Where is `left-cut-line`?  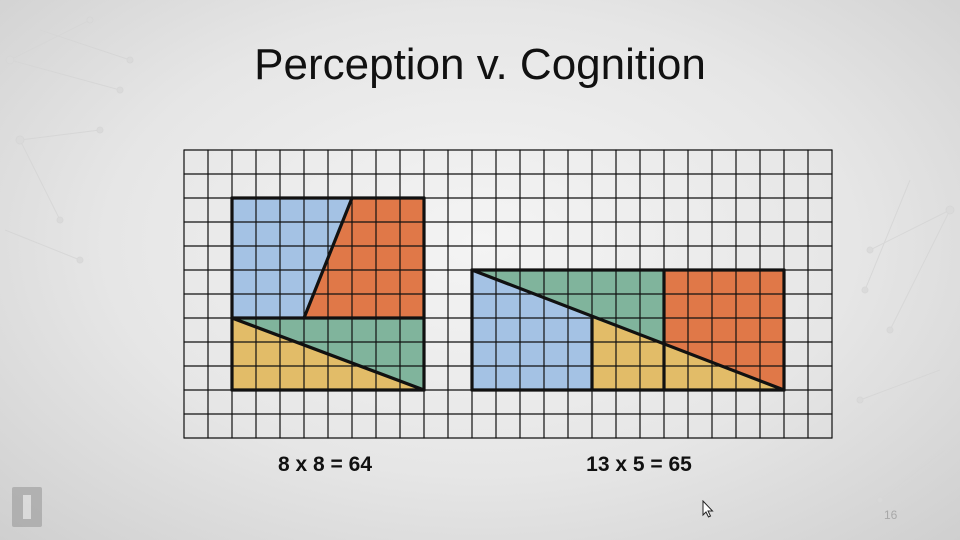
left-cut-line is located at coordinates (328, 258).